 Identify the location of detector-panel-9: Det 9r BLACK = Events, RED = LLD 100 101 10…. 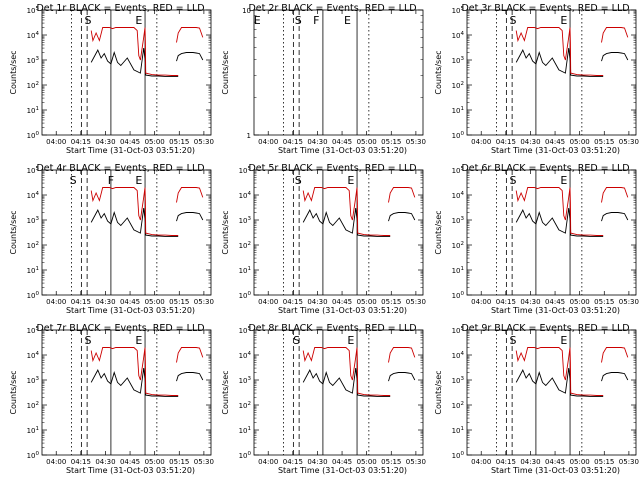
(536, 399).